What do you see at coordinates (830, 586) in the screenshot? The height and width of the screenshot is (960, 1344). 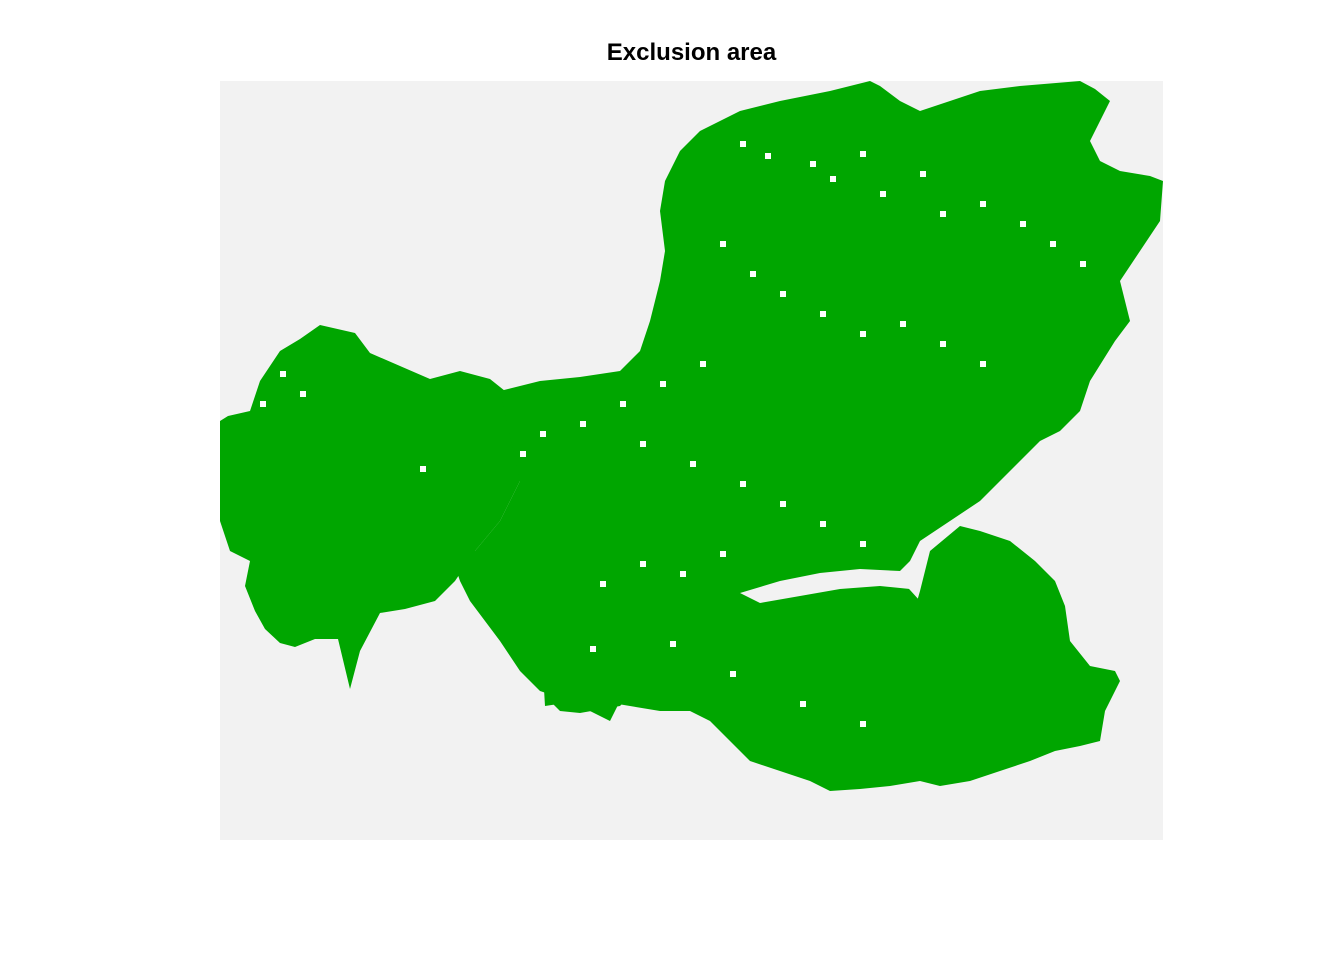 I see `inner-gap` at bounding box center [830, 586].